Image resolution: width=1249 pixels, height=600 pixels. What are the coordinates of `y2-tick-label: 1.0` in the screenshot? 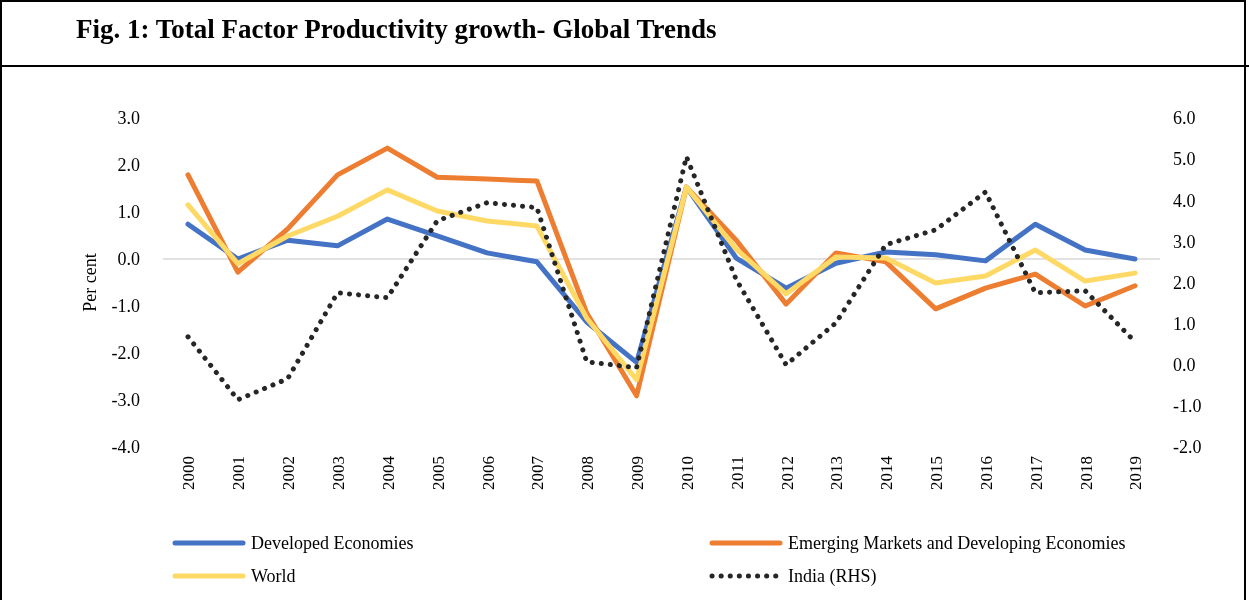 It's located at (1184, 323).